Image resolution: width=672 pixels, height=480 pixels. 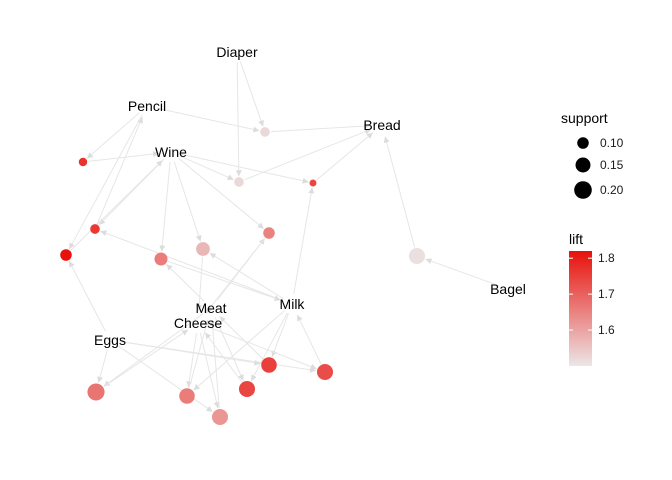 What do you see at coordinates (265, 132) in the screenshot?
I see `rule-node-r1` at bounding box center [265, 132].